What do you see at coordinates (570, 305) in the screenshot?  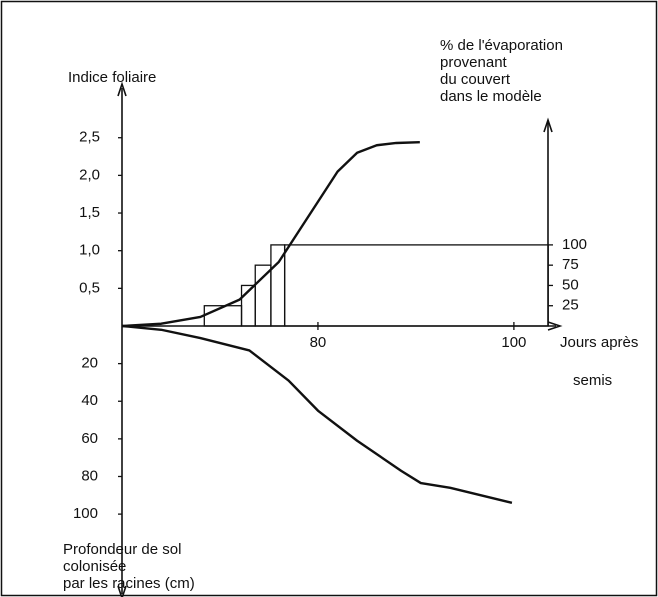 I see `y2-tick-label: 25` at bounding box center [570, 305].